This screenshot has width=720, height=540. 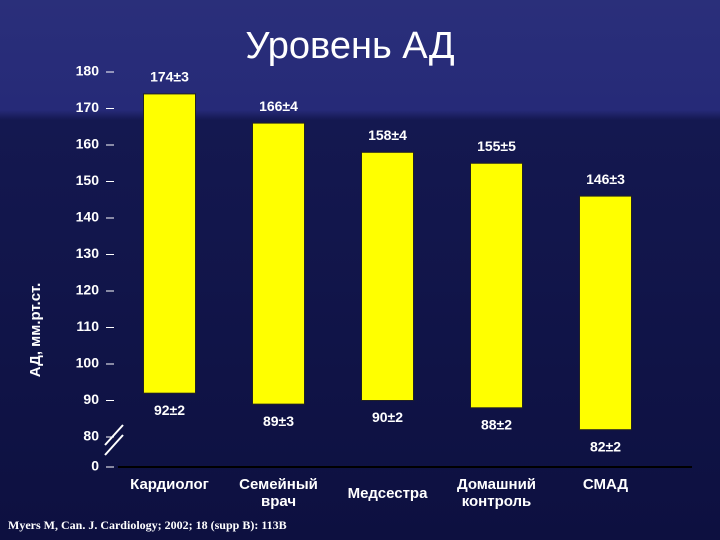 I want to click on y-tick-label: 180, so click(x=88, y=71).